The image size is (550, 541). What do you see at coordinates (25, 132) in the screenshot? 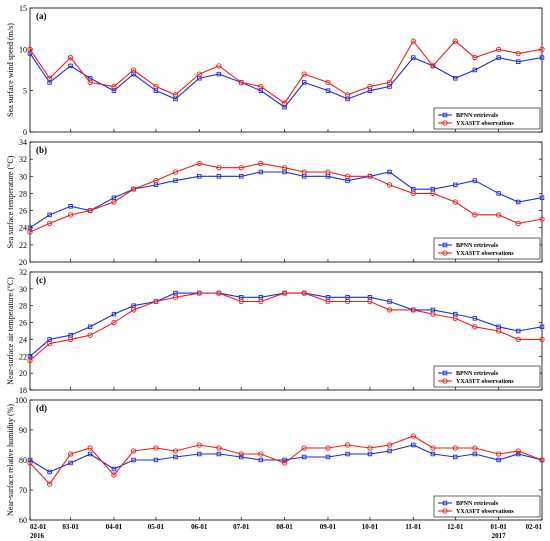
I see `y-tick-label: 0` at bounding box center [25, 132].